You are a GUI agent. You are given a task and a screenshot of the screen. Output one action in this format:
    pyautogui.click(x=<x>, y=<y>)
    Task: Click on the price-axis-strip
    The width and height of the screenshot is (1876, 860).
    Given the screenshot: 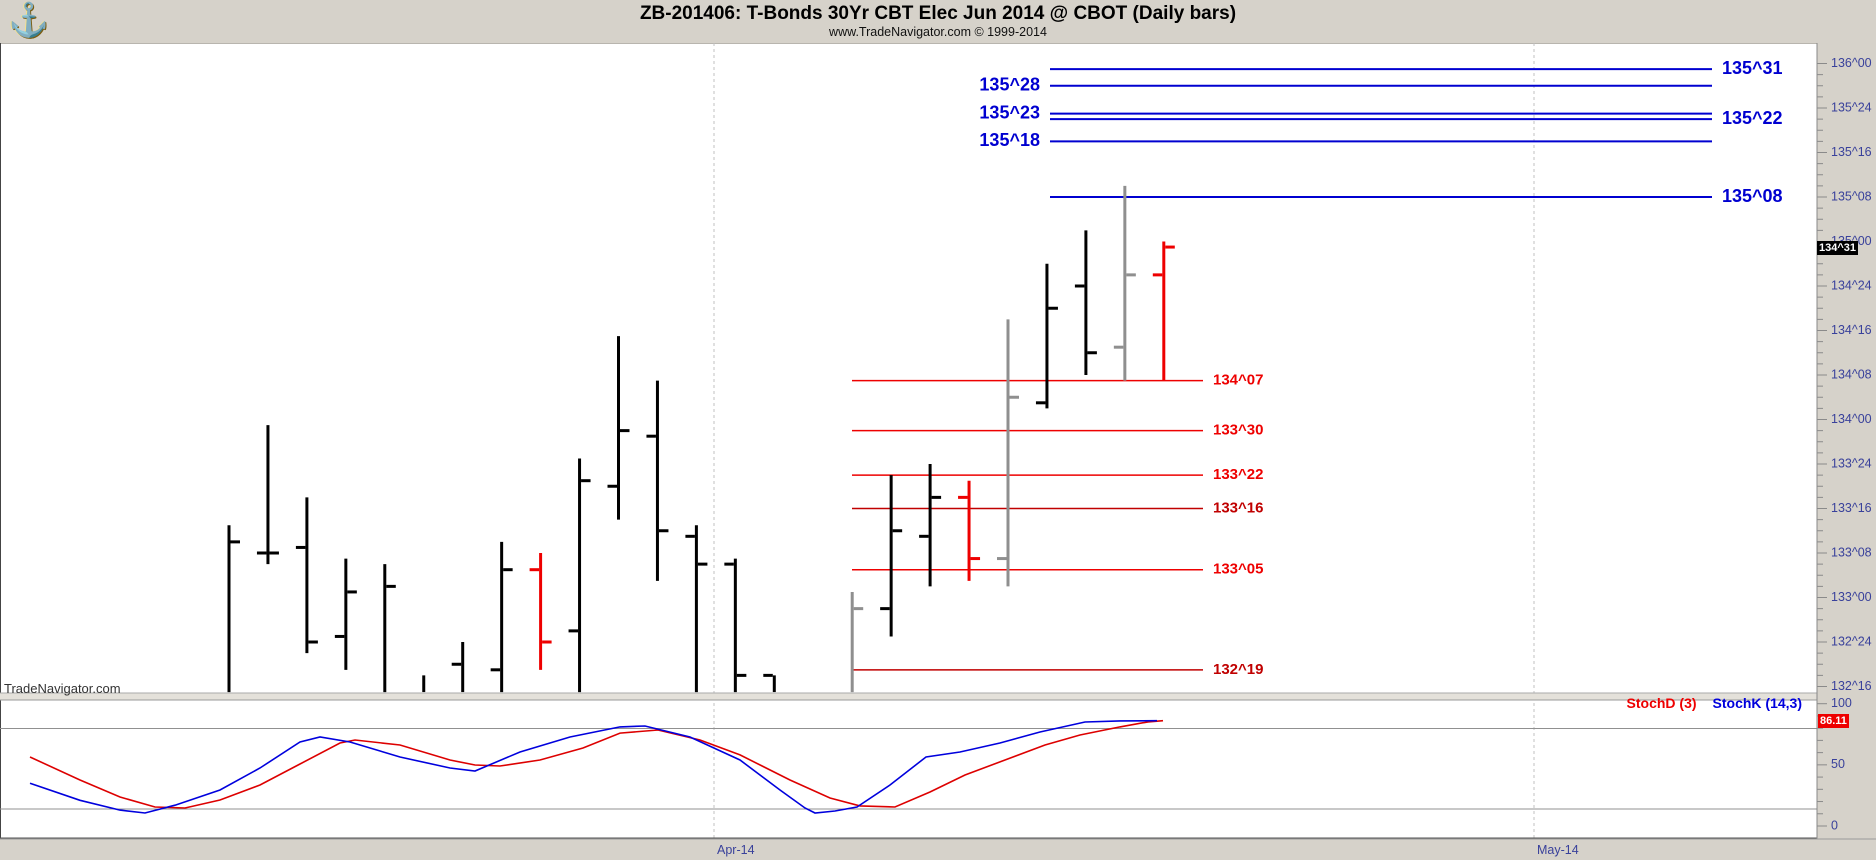 What is the action you would take?
    pyautogui.click(x=1846, y=441)
    